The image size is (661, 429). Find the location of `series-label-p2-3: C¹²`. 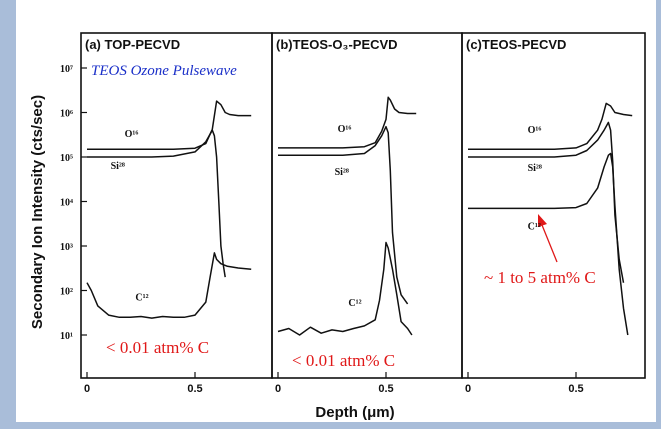

series-label-p2-3: C¹² is located at coordinates (354, 303).